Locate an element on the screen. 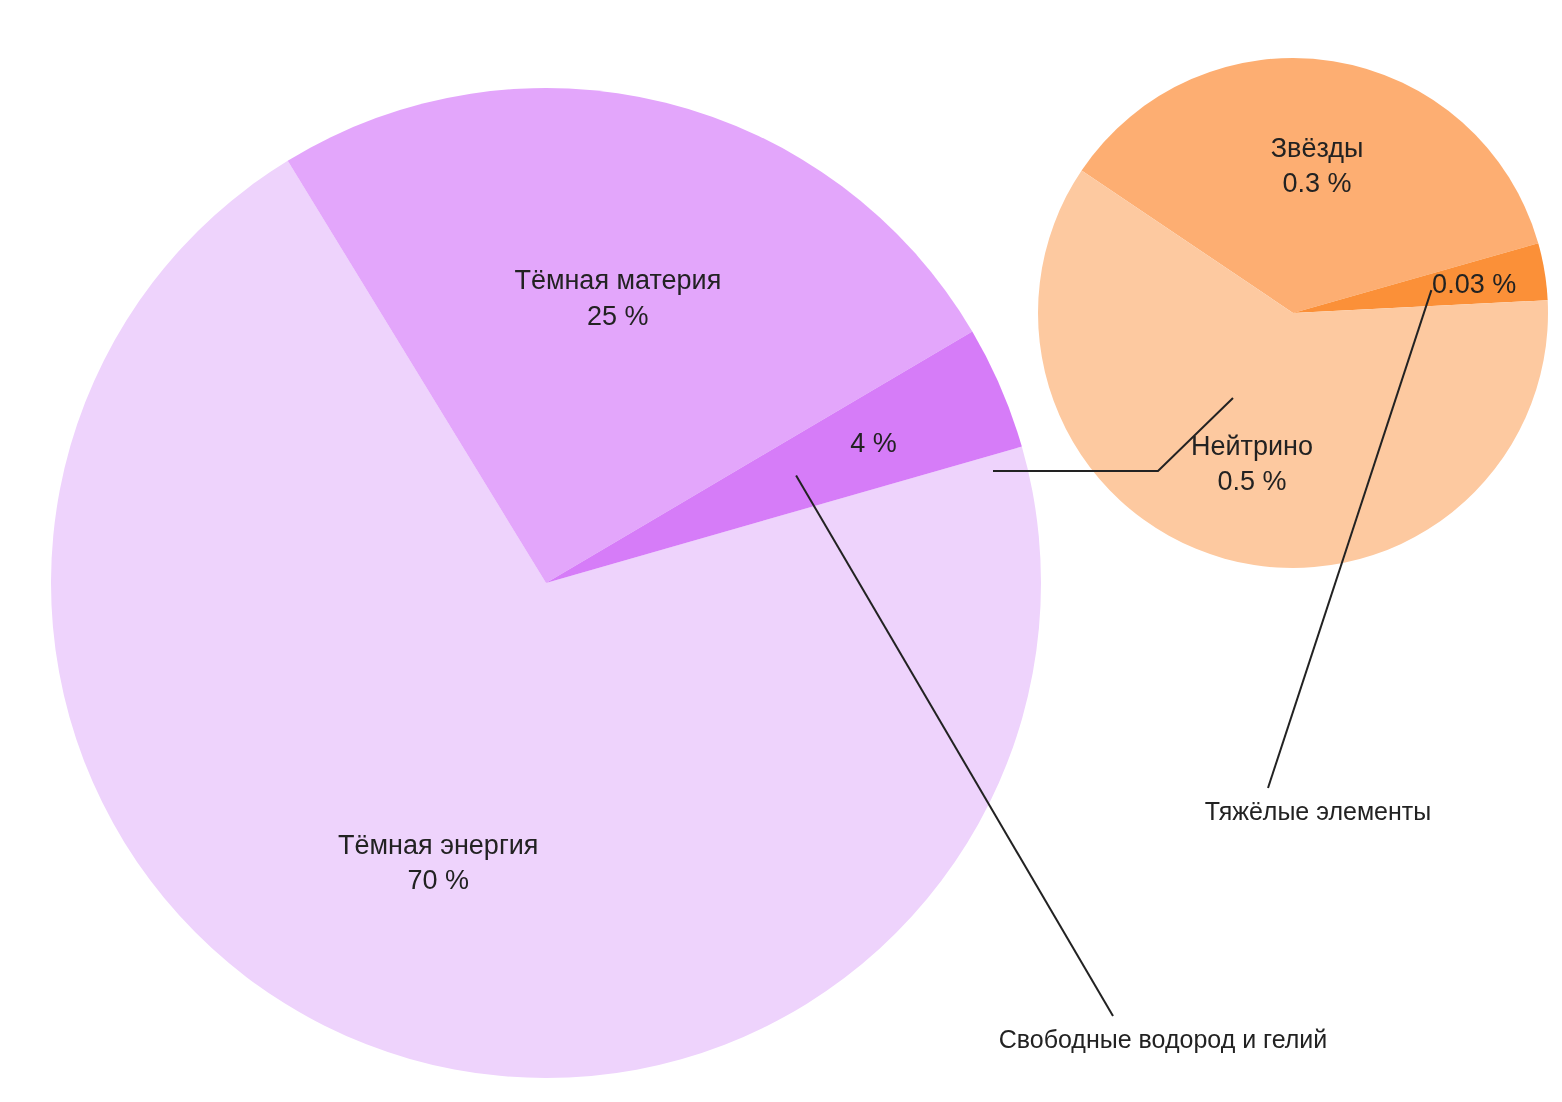 This screenshot has width=1562, height=1102. slice-label: Тяжёлые элементы is located at coordinates (1318, 811).